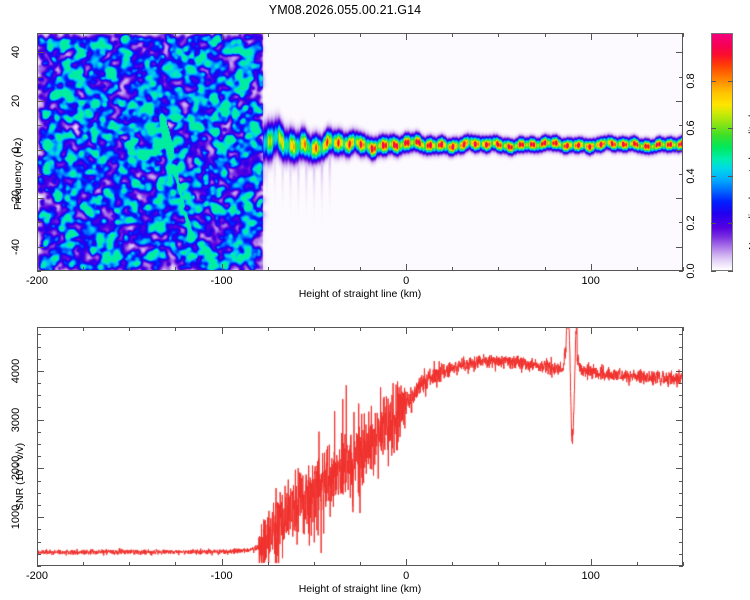  Describe the element at coordinates (406, 576) in the screenshot. I see `axis-tick-label: 0` at that location.